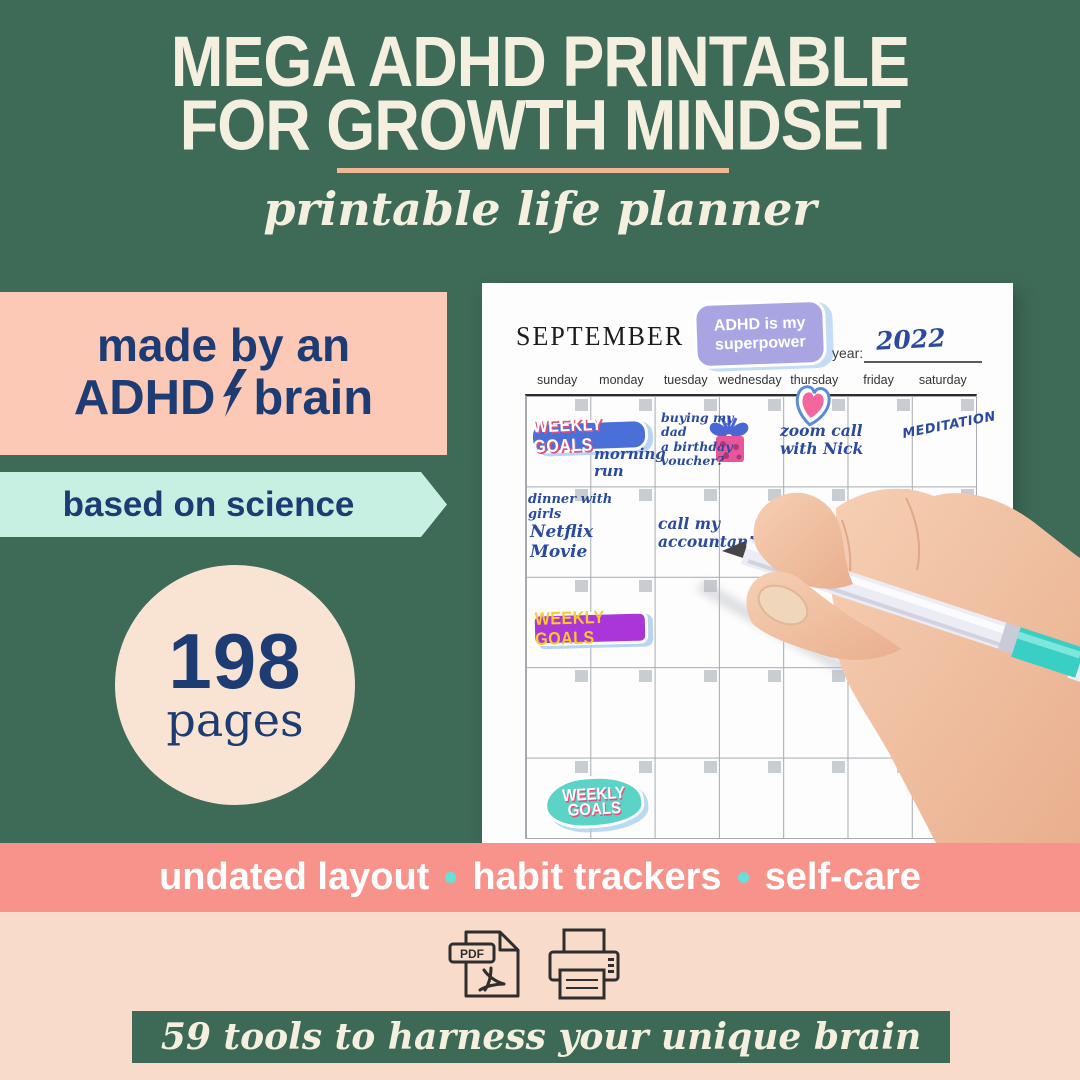  I want to click on note-birthday: buying my dad a birthday voucher?, so click(697, 439).